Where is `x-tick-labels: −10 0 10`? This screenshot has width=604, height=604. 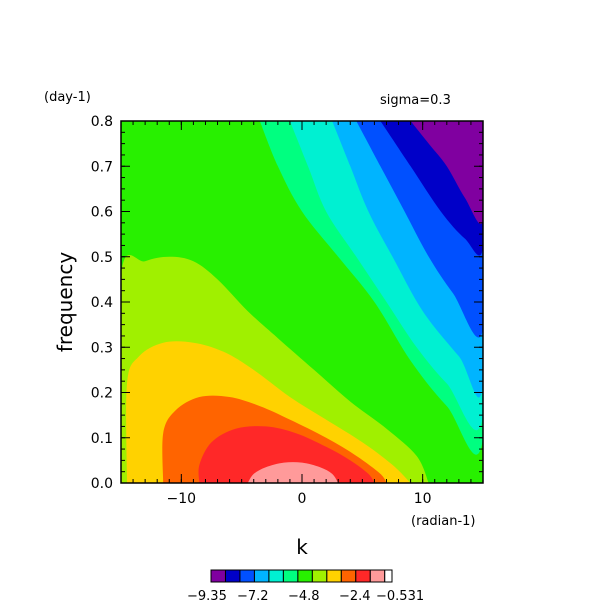
x-tick-labels: −10 0 10 is located at coordinates (299, 499).